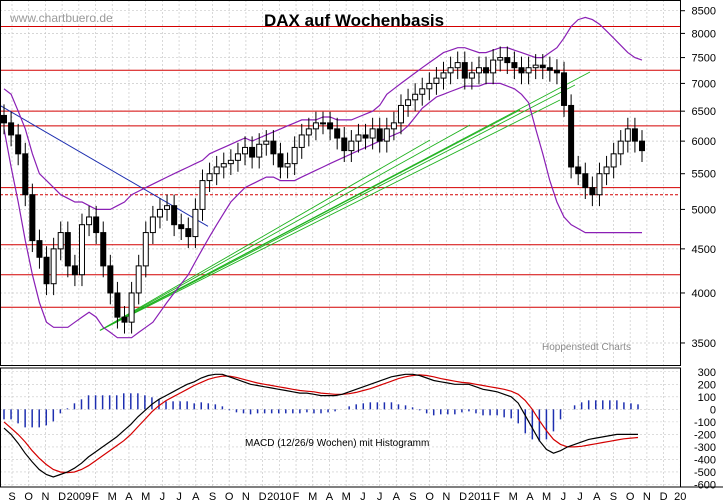 Image resolution: width=723 pixels, height=503 pixels. I want to click on macd-label: MACD (12/26/9 Wochen) mit Histogramm, so click(337, 443).